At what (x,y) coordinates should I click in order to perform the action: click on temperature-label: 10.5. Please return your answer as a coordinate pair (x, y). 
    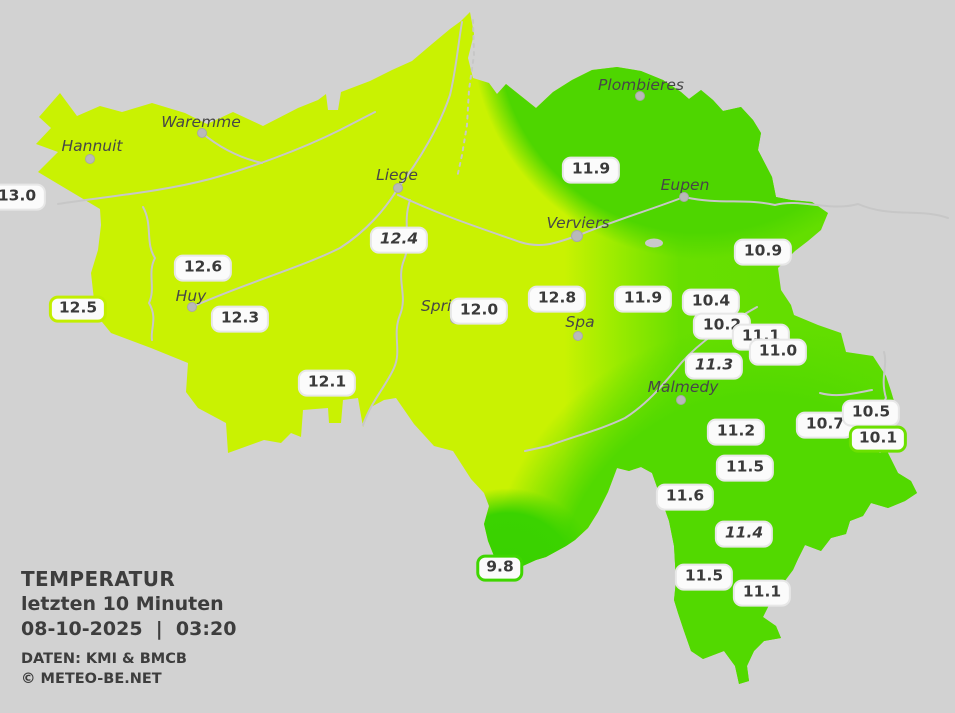
    Looking at the image, I should click on (871, 413).